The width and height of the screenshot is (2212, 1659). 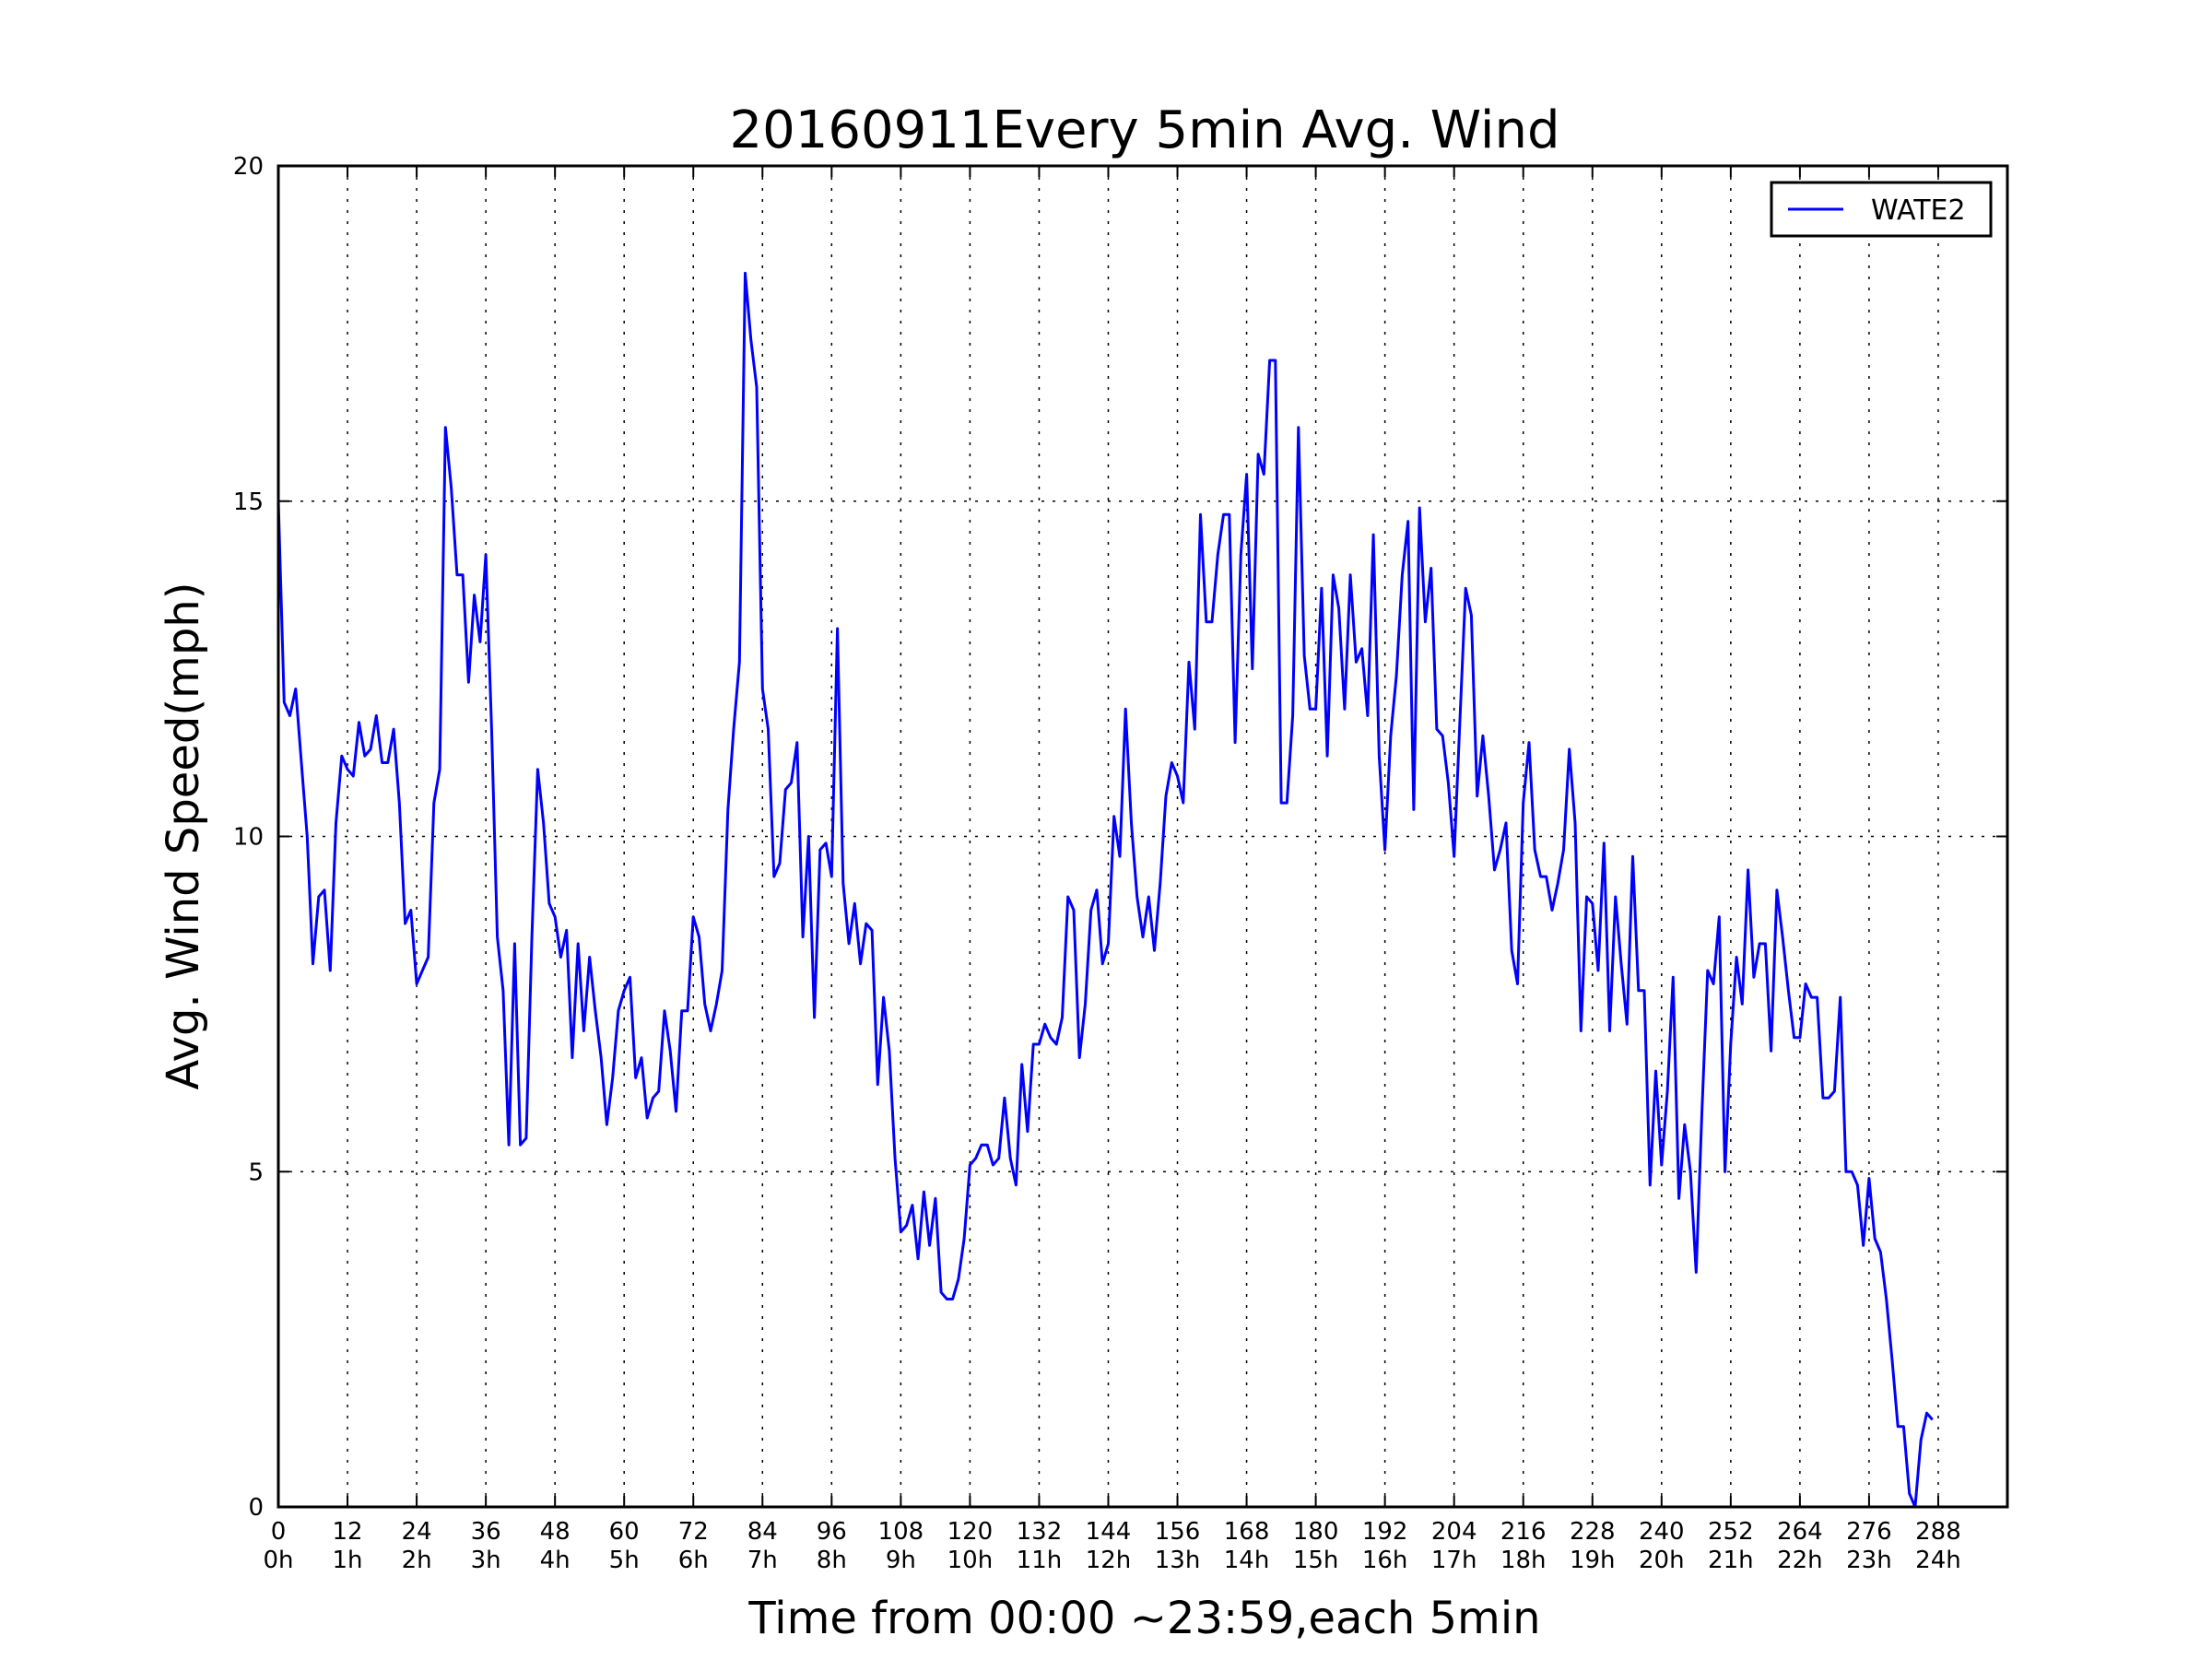 I want to click on x-tick-label: 192, so click(x=1385, y=1532).